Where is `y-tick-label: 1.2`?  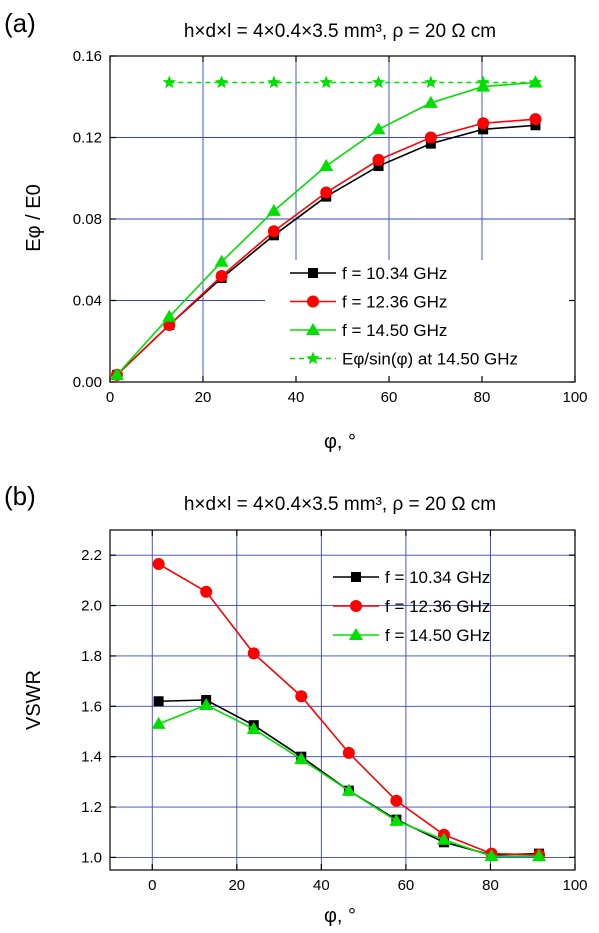
y-tick-label: 1.2 is located at coordinates (91, 807).